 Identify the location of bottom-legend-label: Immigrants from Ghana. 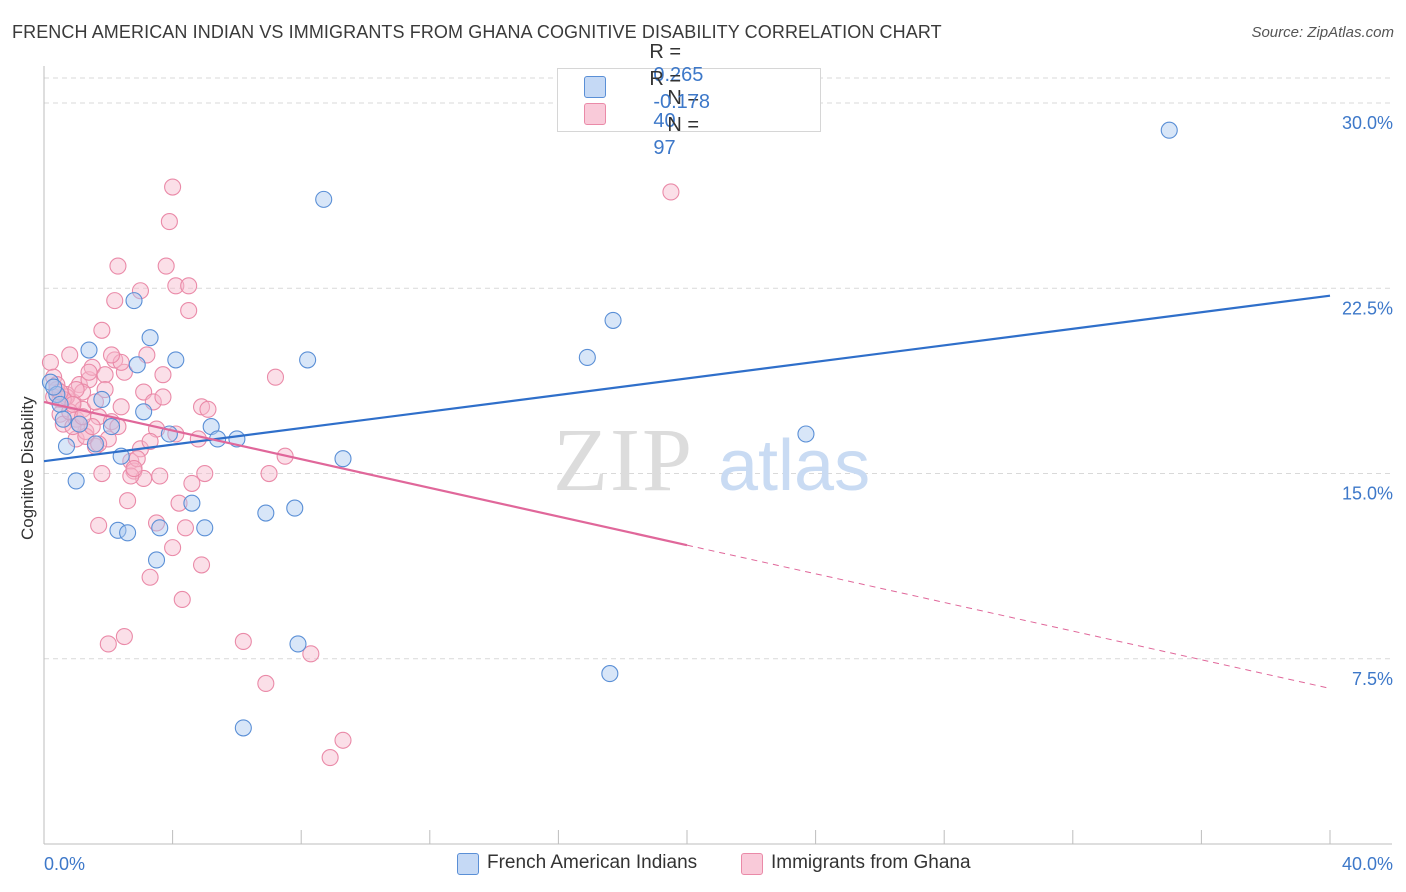
(871, 862).